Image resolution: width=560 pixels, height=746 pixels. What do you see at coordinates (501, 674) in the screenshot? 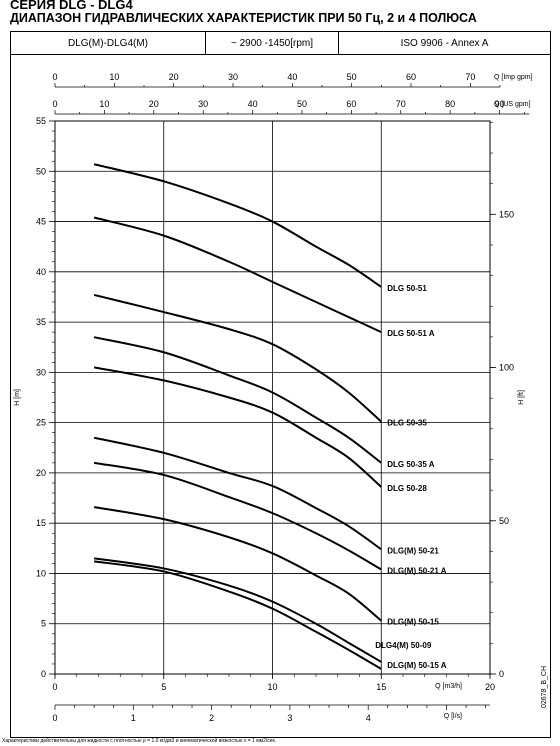
I see `ft-tick-label: 0` at bounding box center [501, 674].